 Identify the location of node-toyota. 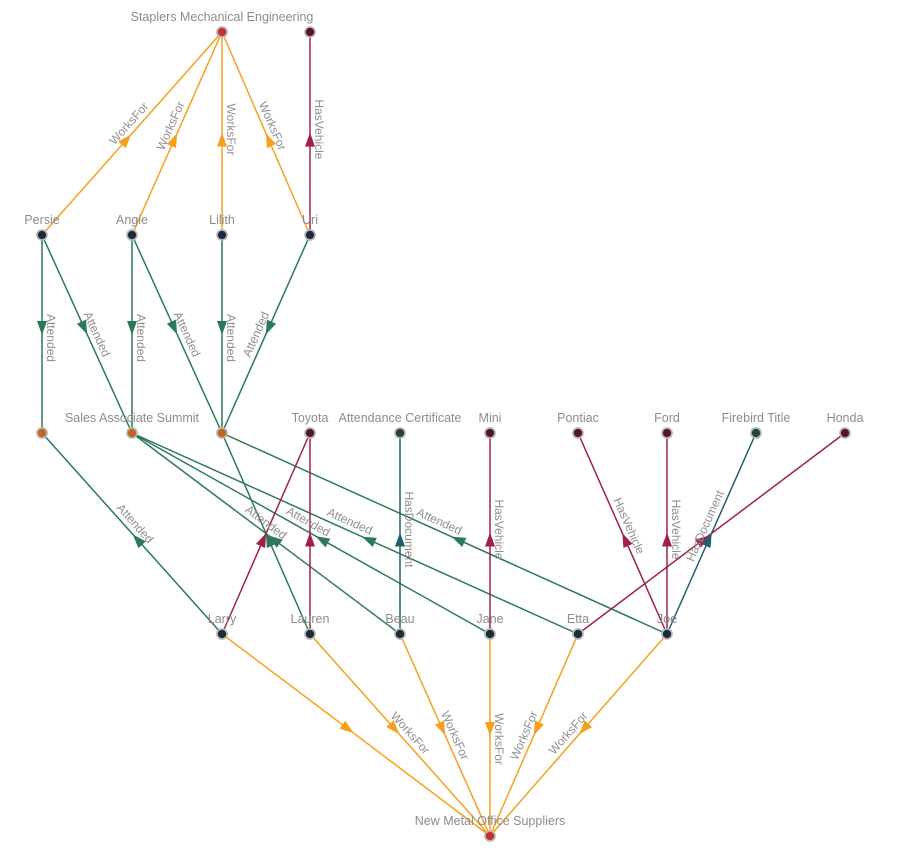
(310, 433).